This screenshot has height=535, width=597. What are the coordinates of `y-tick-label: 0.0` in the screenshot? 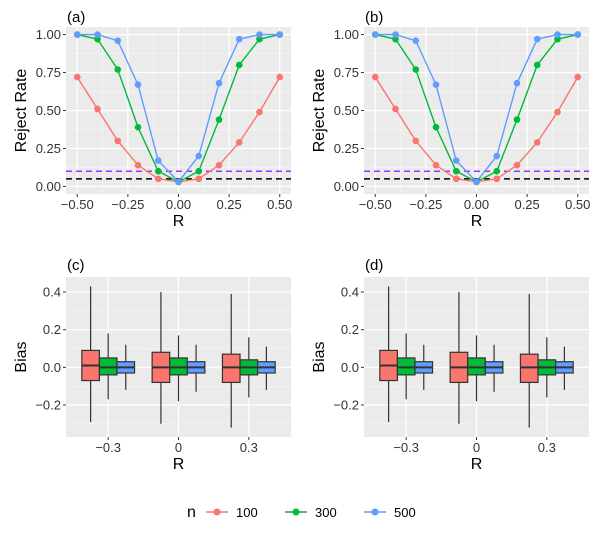 It's located at (52, 367).